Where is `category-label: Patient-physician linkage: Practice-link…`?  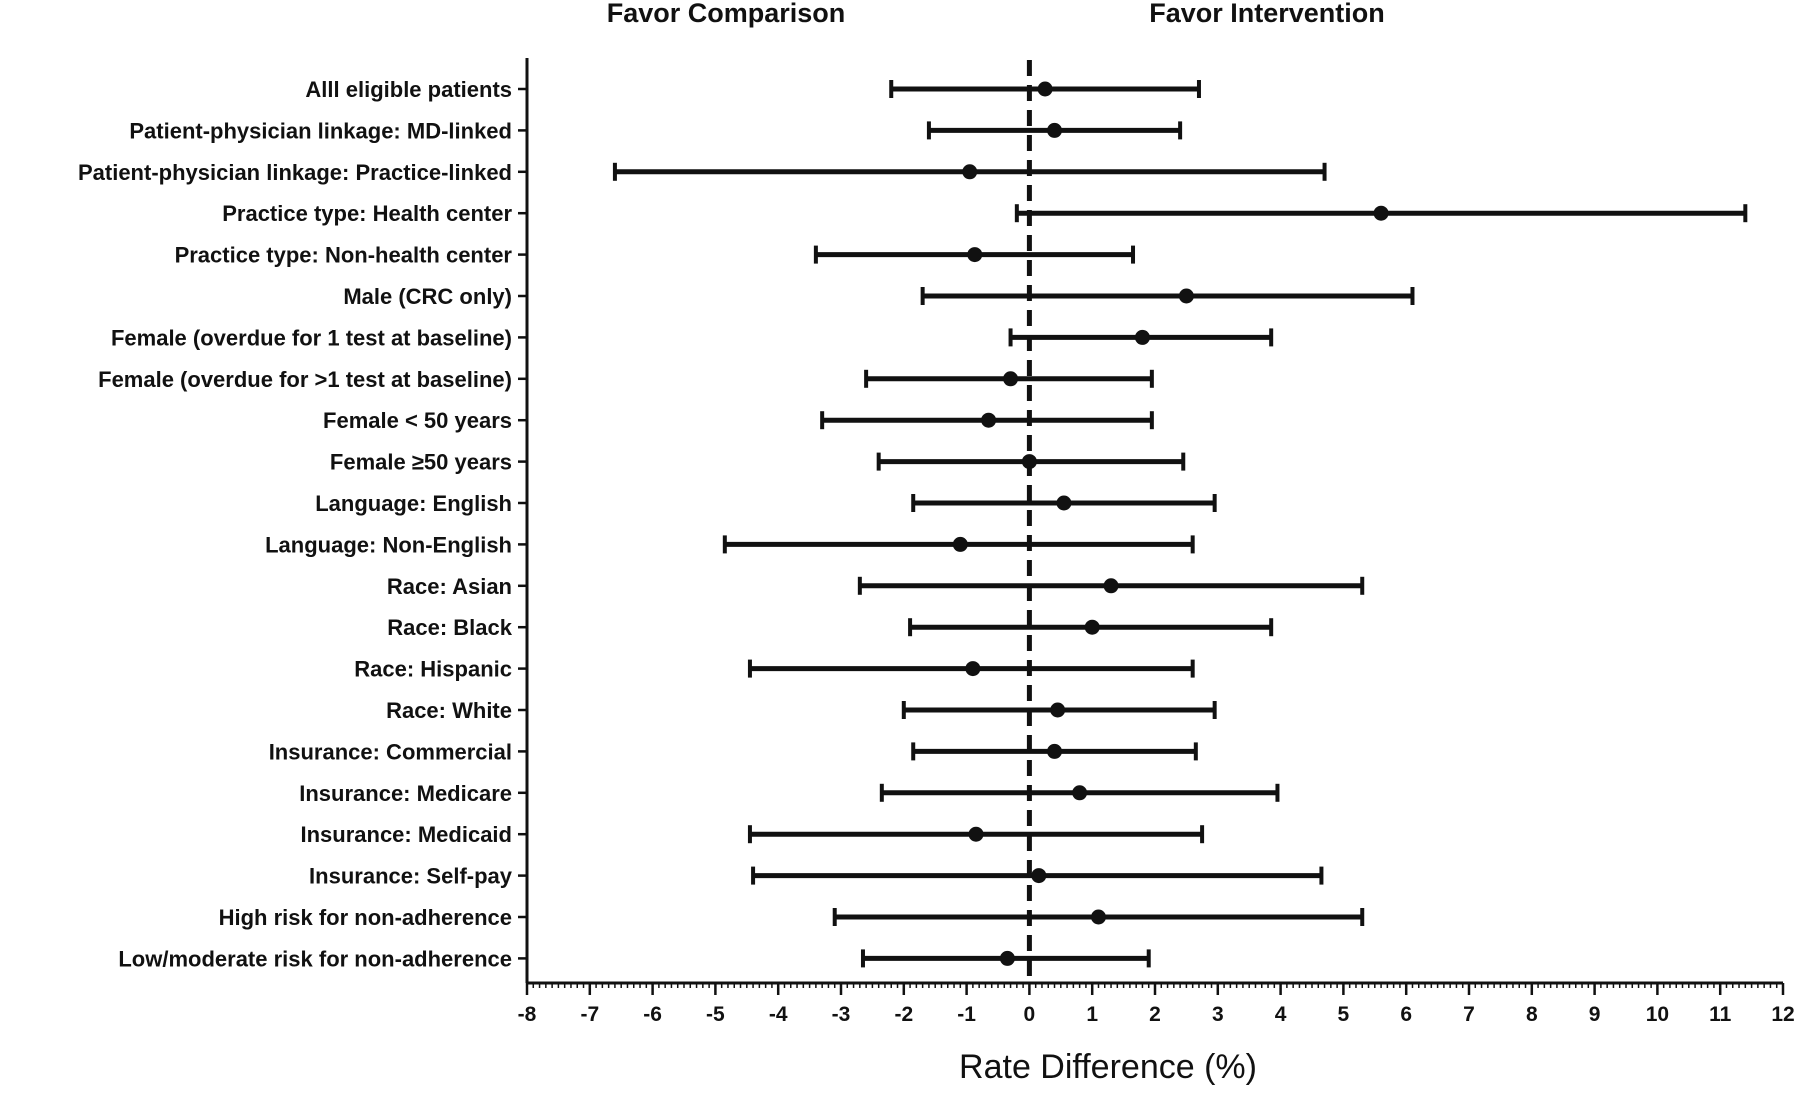 category-label: Patient-physician linkage: Practice-link… is located at coordinates (295, 172).